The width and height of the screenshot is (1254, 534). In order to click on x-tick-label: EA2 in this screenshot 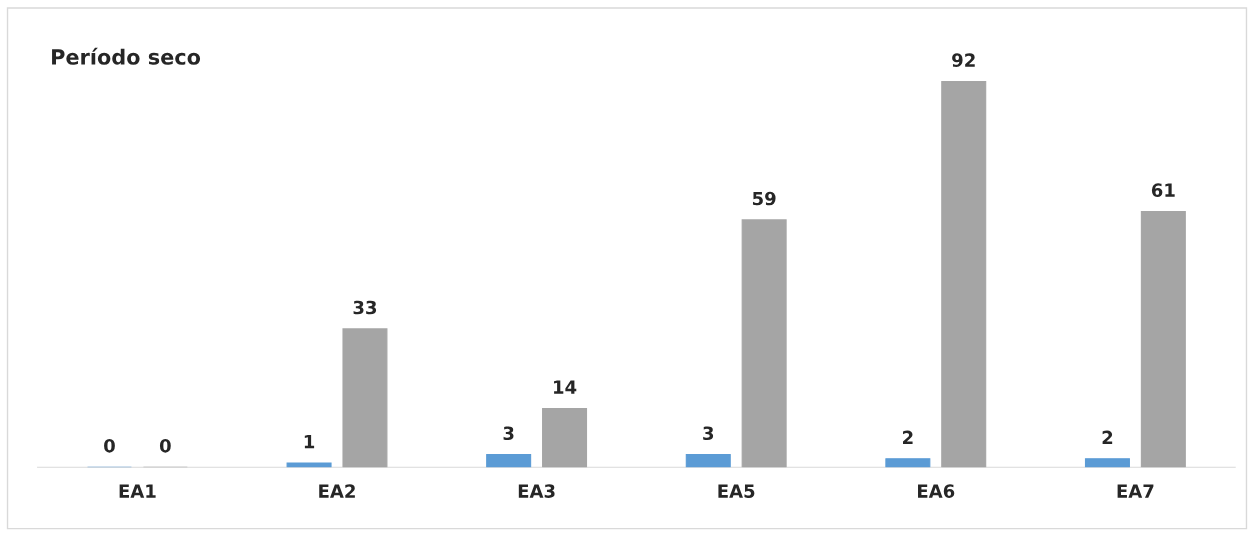, I will do `click(337, 491)`.